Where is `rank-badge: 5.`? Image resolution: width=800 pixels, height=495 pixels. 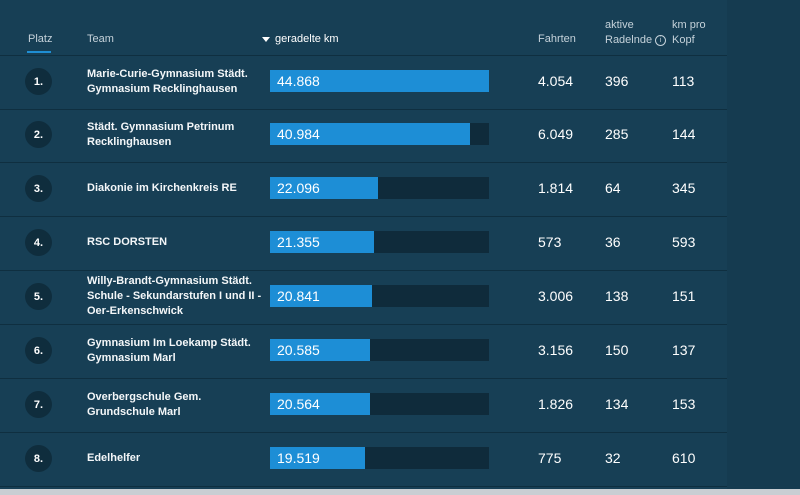
rank-badge: 5. is located at coordinates (38, 296).